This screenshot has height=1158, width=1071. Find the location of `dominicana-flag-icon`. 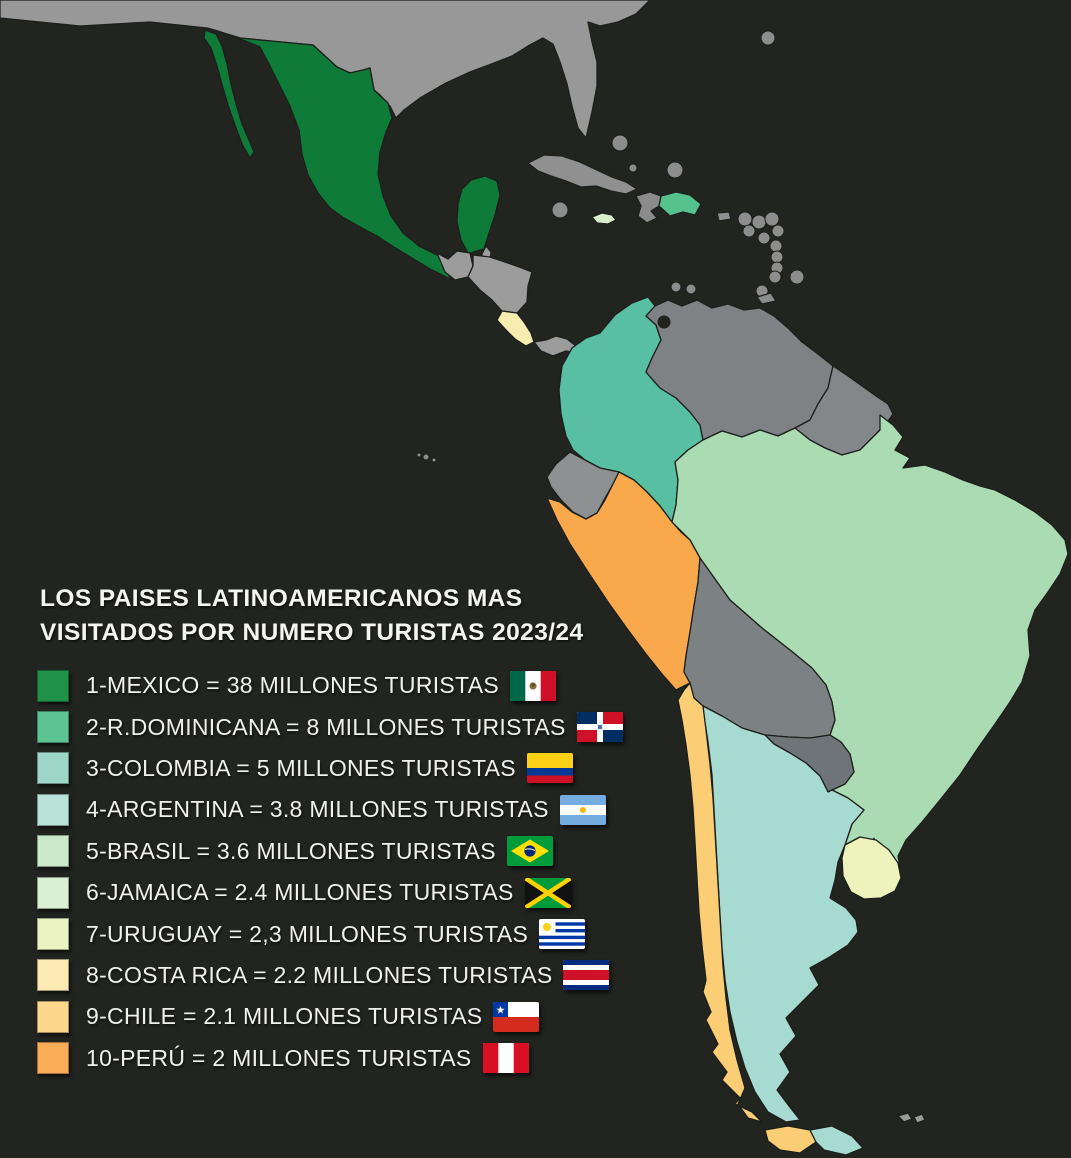

dominicana-flag-icon is located at coordinates (599, 727).